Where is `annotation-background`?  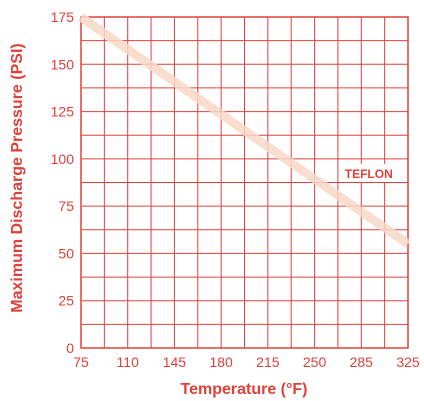
annotation-background is located at coordinates (368, 172).